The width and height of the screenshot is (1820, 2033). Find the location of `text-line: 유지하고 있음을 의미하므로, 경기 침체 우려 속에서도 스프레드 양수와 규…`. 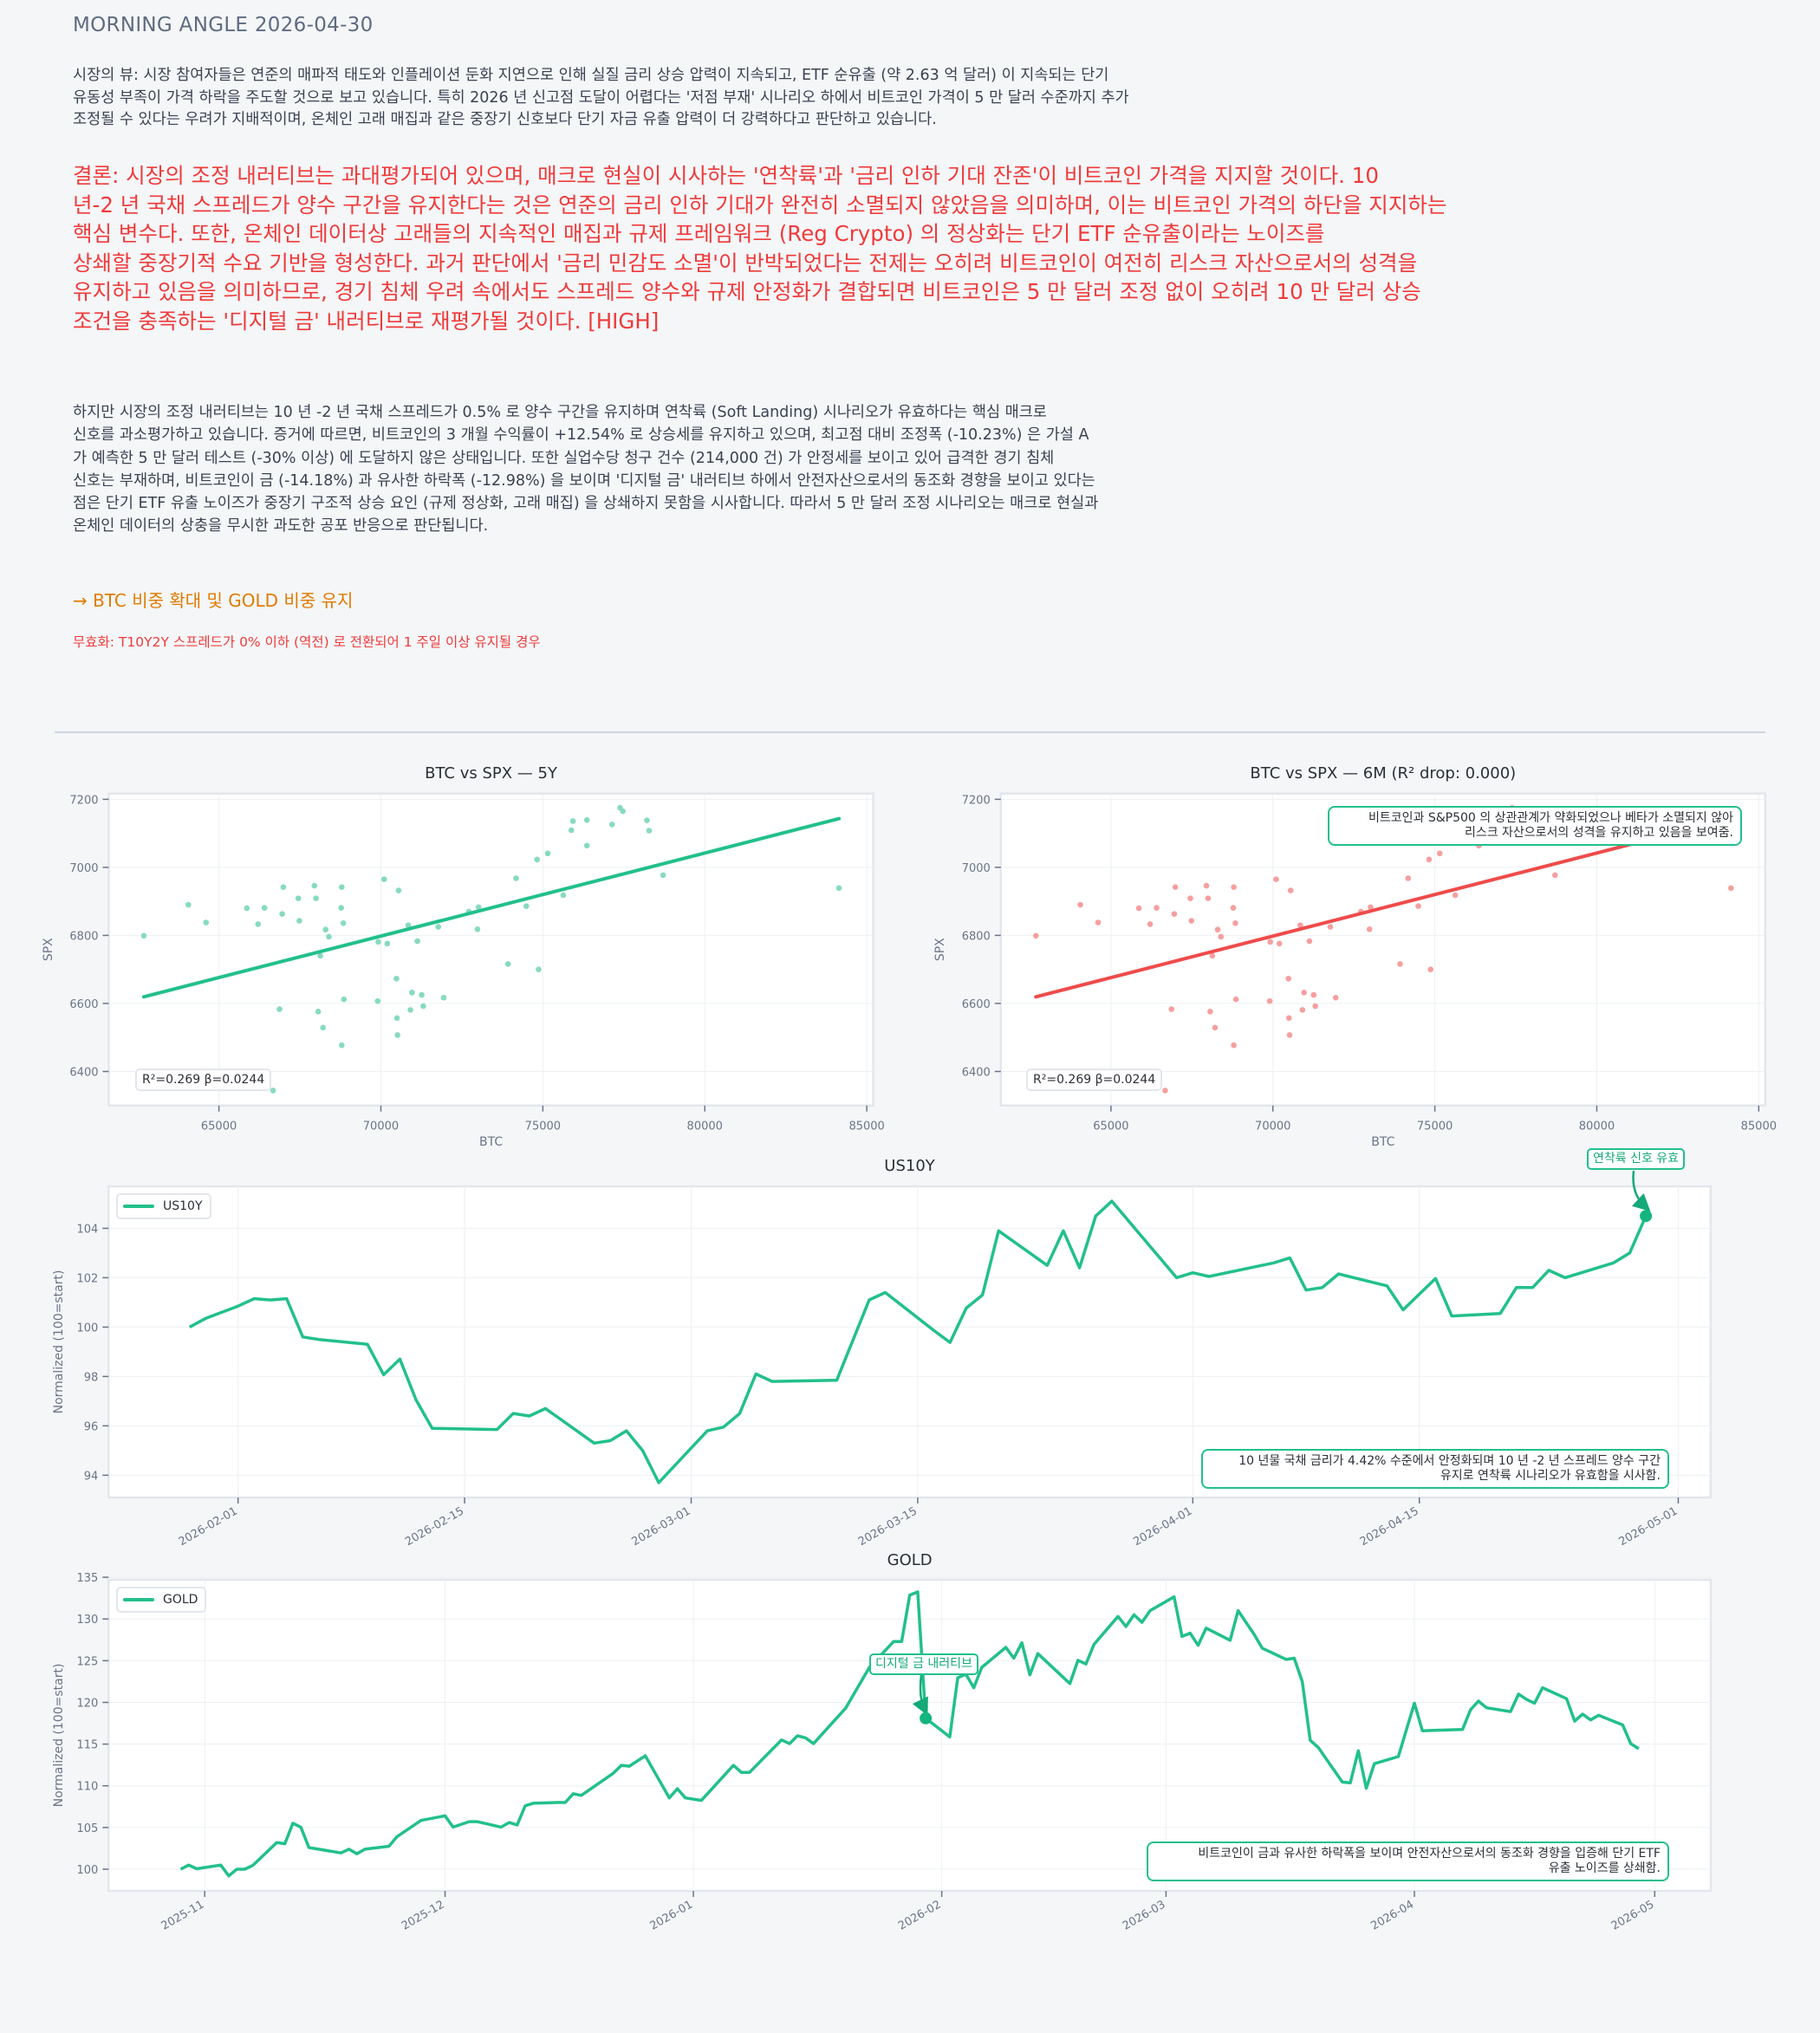

text-line: 유지하고 있음을 의미하므로, 경기 침체 우려 속에서도 스프레드 양수와 규… is located at coordinates (747, 291).